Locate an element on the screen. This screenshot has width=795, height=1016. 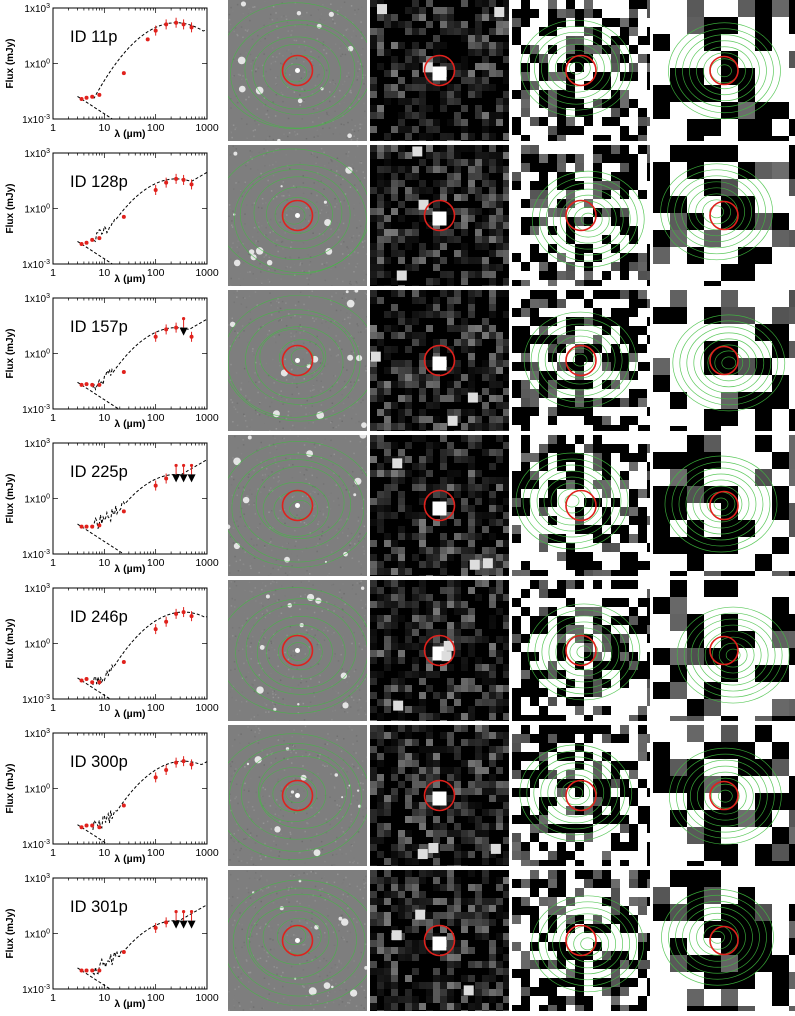
source-id-label: ID 11p is located at coordinates (93, 37).